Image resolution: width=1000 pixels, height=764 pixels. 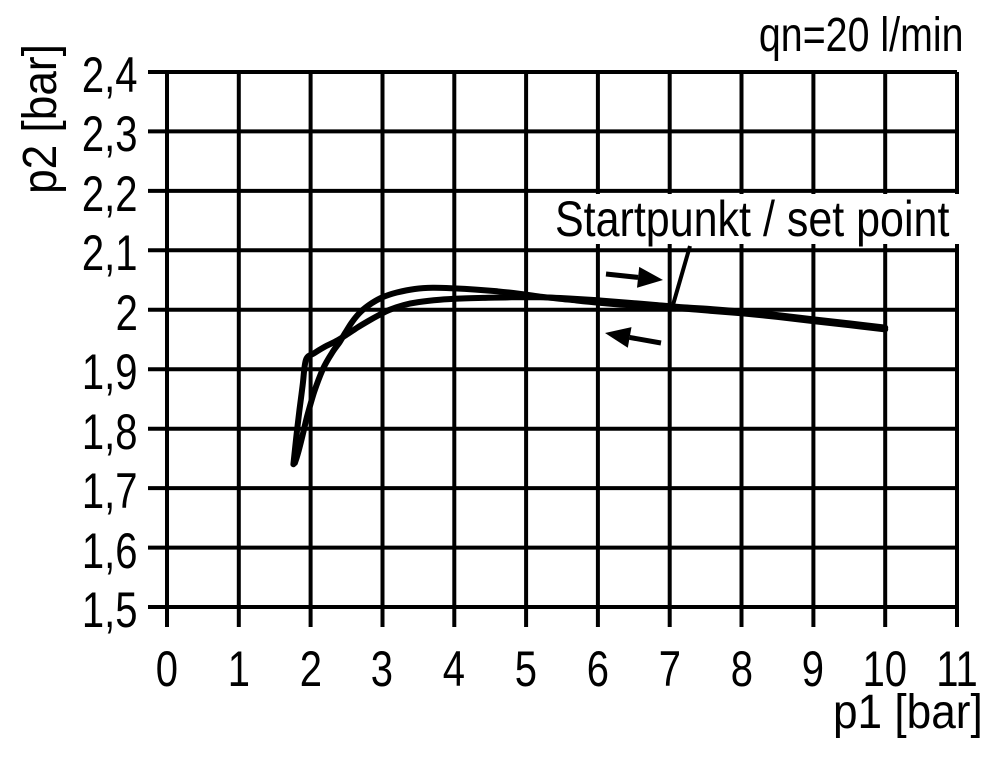 What do you see at coordinates (69, 372) in the screenshot?
I see `y-tick-label: 1,9` at bounding box center [69, 372].